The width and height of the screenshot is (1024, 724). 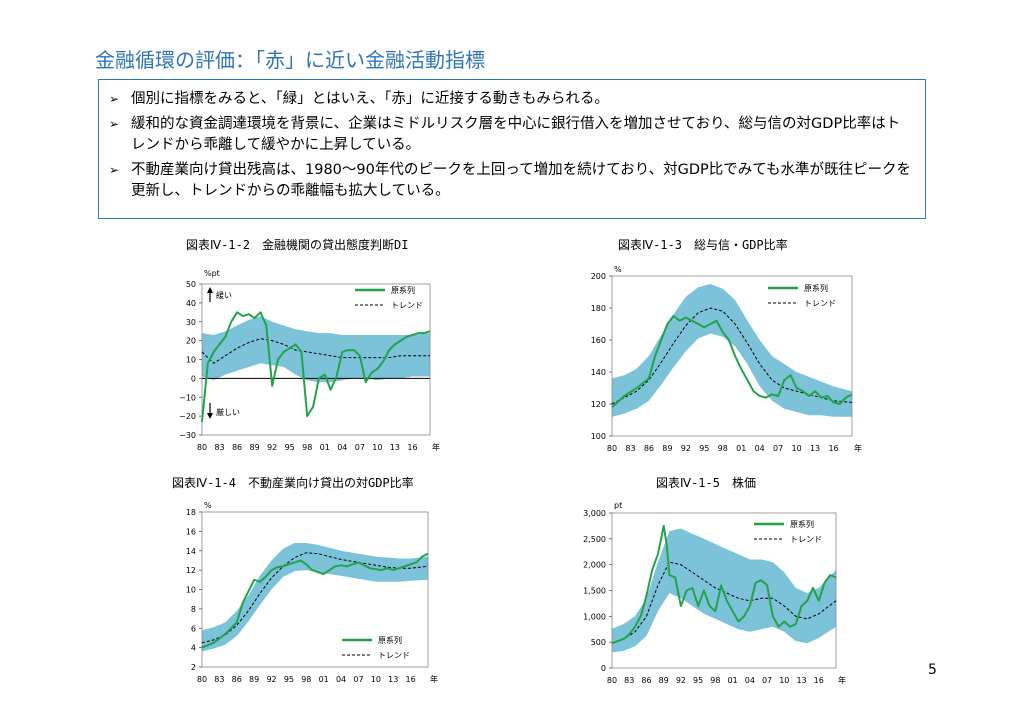 What do you see at coordinates (224, 295) in the screenshot?
I see `annotation-loose: 緩い` at bounding box center [224, 295].